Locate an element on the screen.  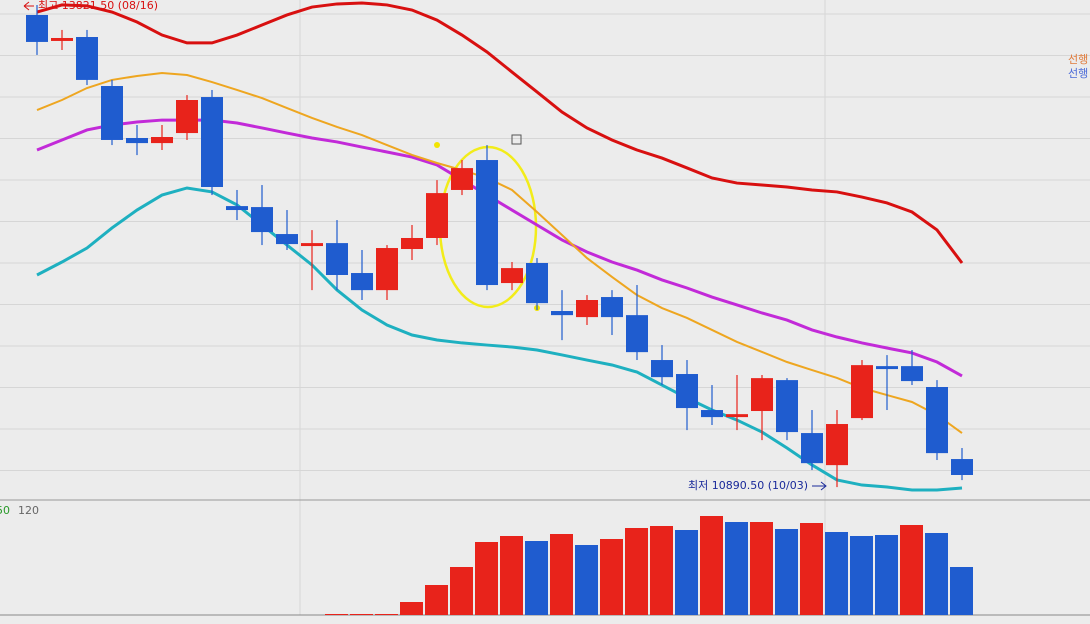
high-arrow is located at coordinates (28, 6).